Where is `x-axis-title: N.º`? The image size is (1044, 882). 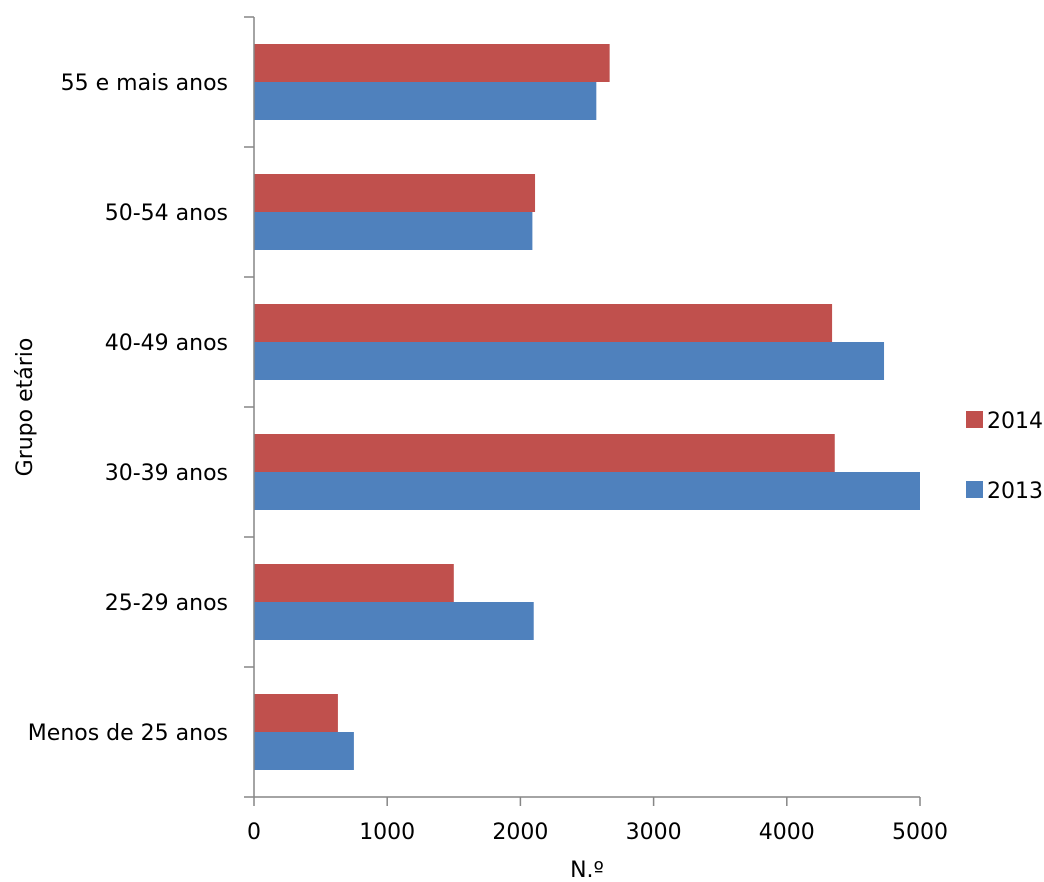 x-axis-title: N.º is located at coordinates (587, 870).